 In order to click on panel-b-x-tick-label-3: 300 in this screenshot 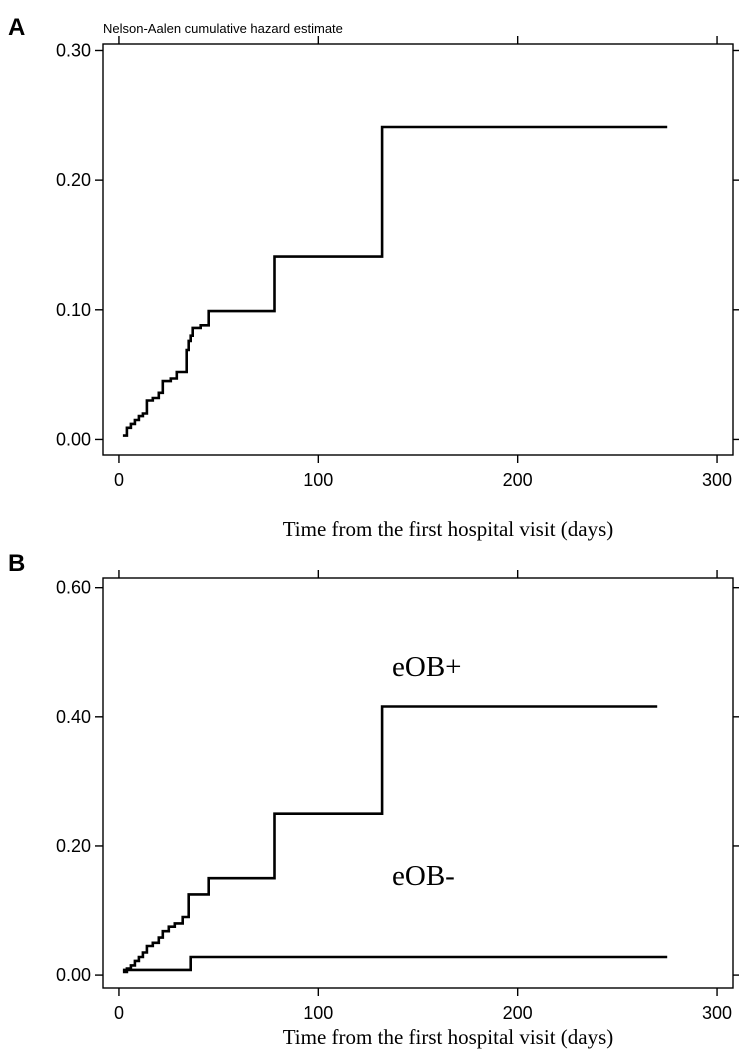, I will do `click(717, 1013)`.